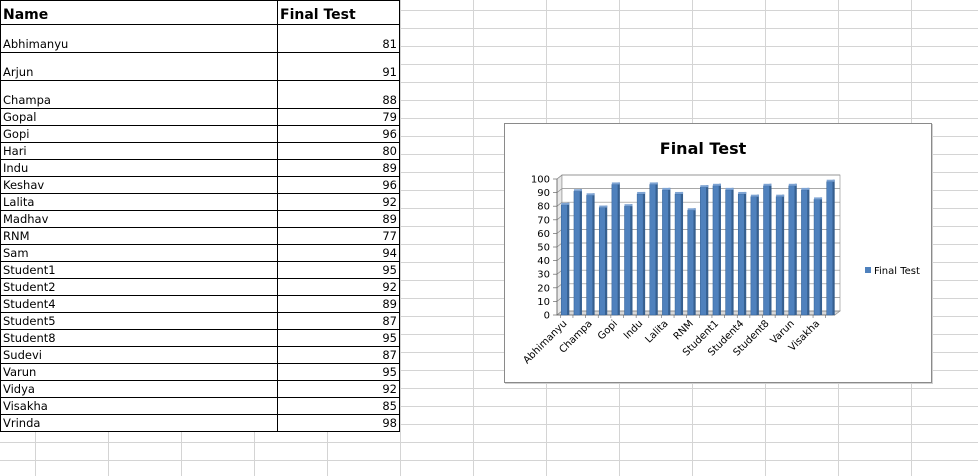  I want to click on name-cell: Student1, so click(139, 270).